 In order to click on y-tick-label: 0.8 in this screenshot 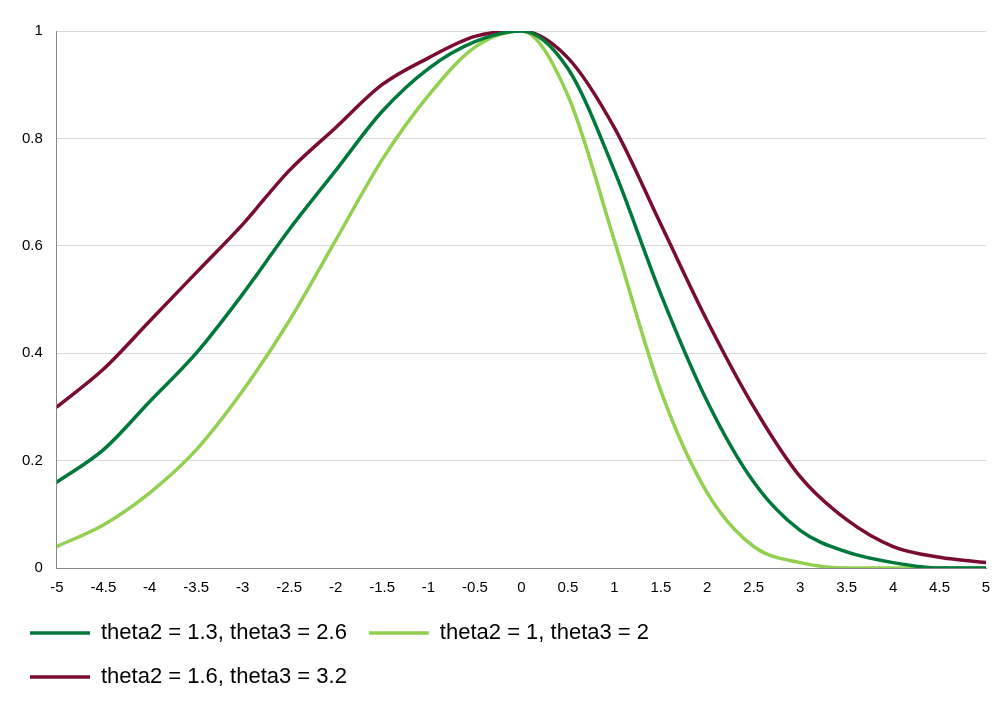, I will do `click(32, 137)`.